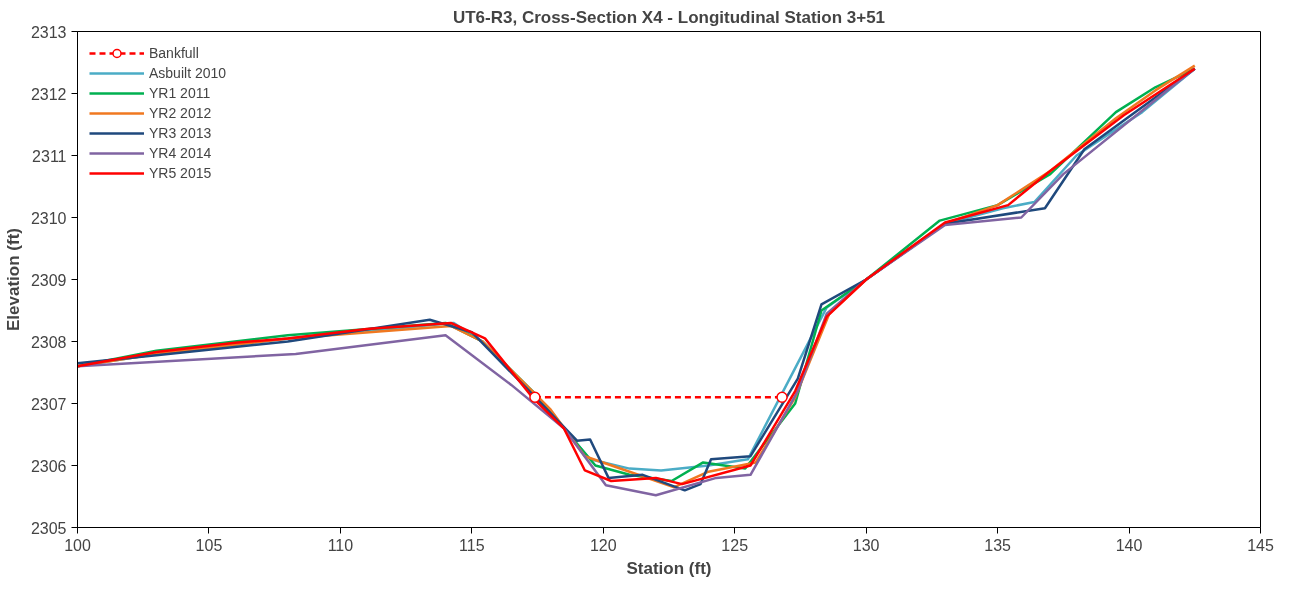  What do you see at coordinates (866, 545) in the screenshot?
I see `x-tick-label: 130` at bounding box center [866, 545].